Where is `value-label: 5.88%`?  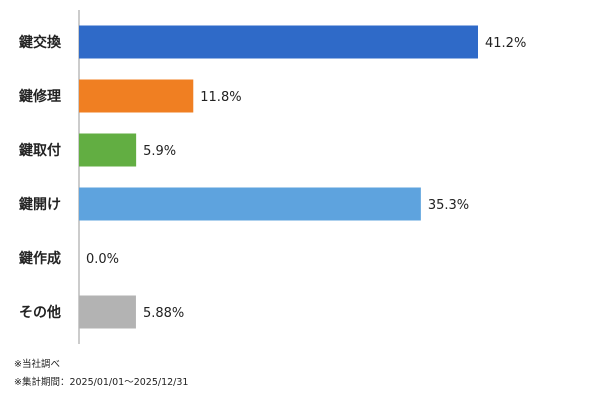 value-label: 5.88% is located at coordinates (163, 313).